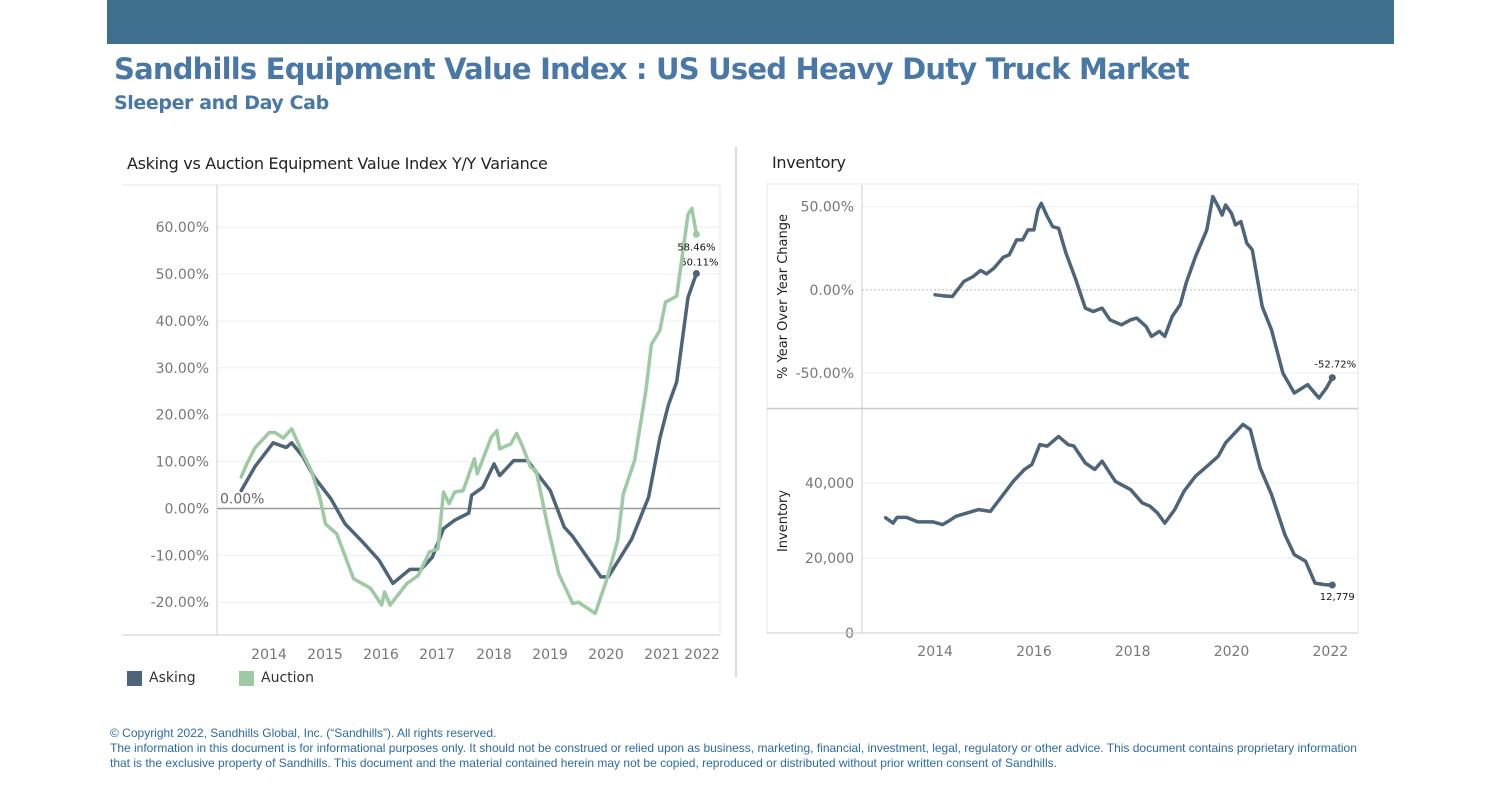 Image resolution: width=1500 pixels, height=785 pixels. I want to click on x-tick-label: 2019, so click(550, 655).